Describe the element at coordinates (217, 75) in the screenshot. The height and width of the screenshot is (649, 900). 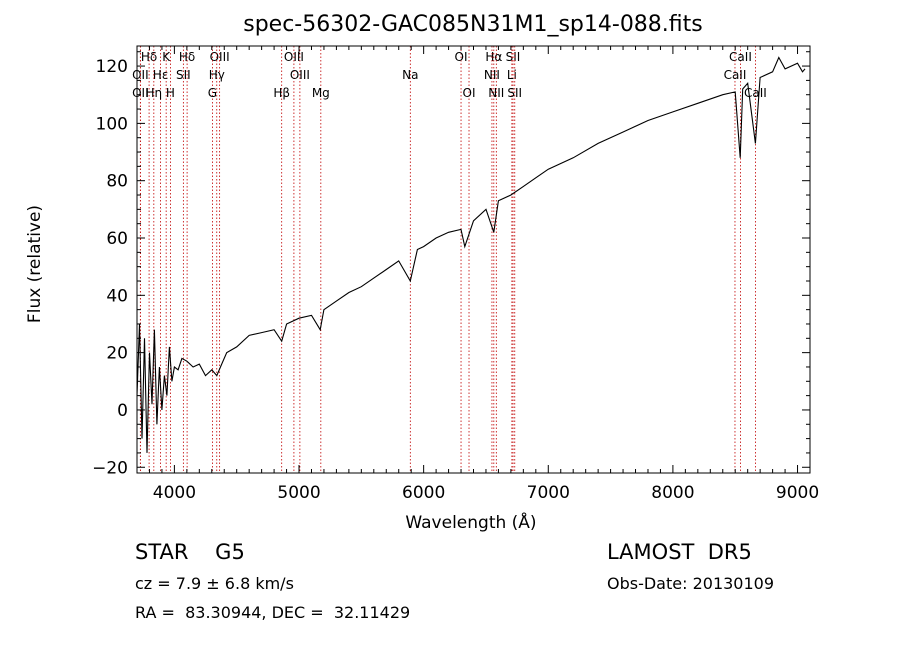
I see `line-label: Hγ` at that location.